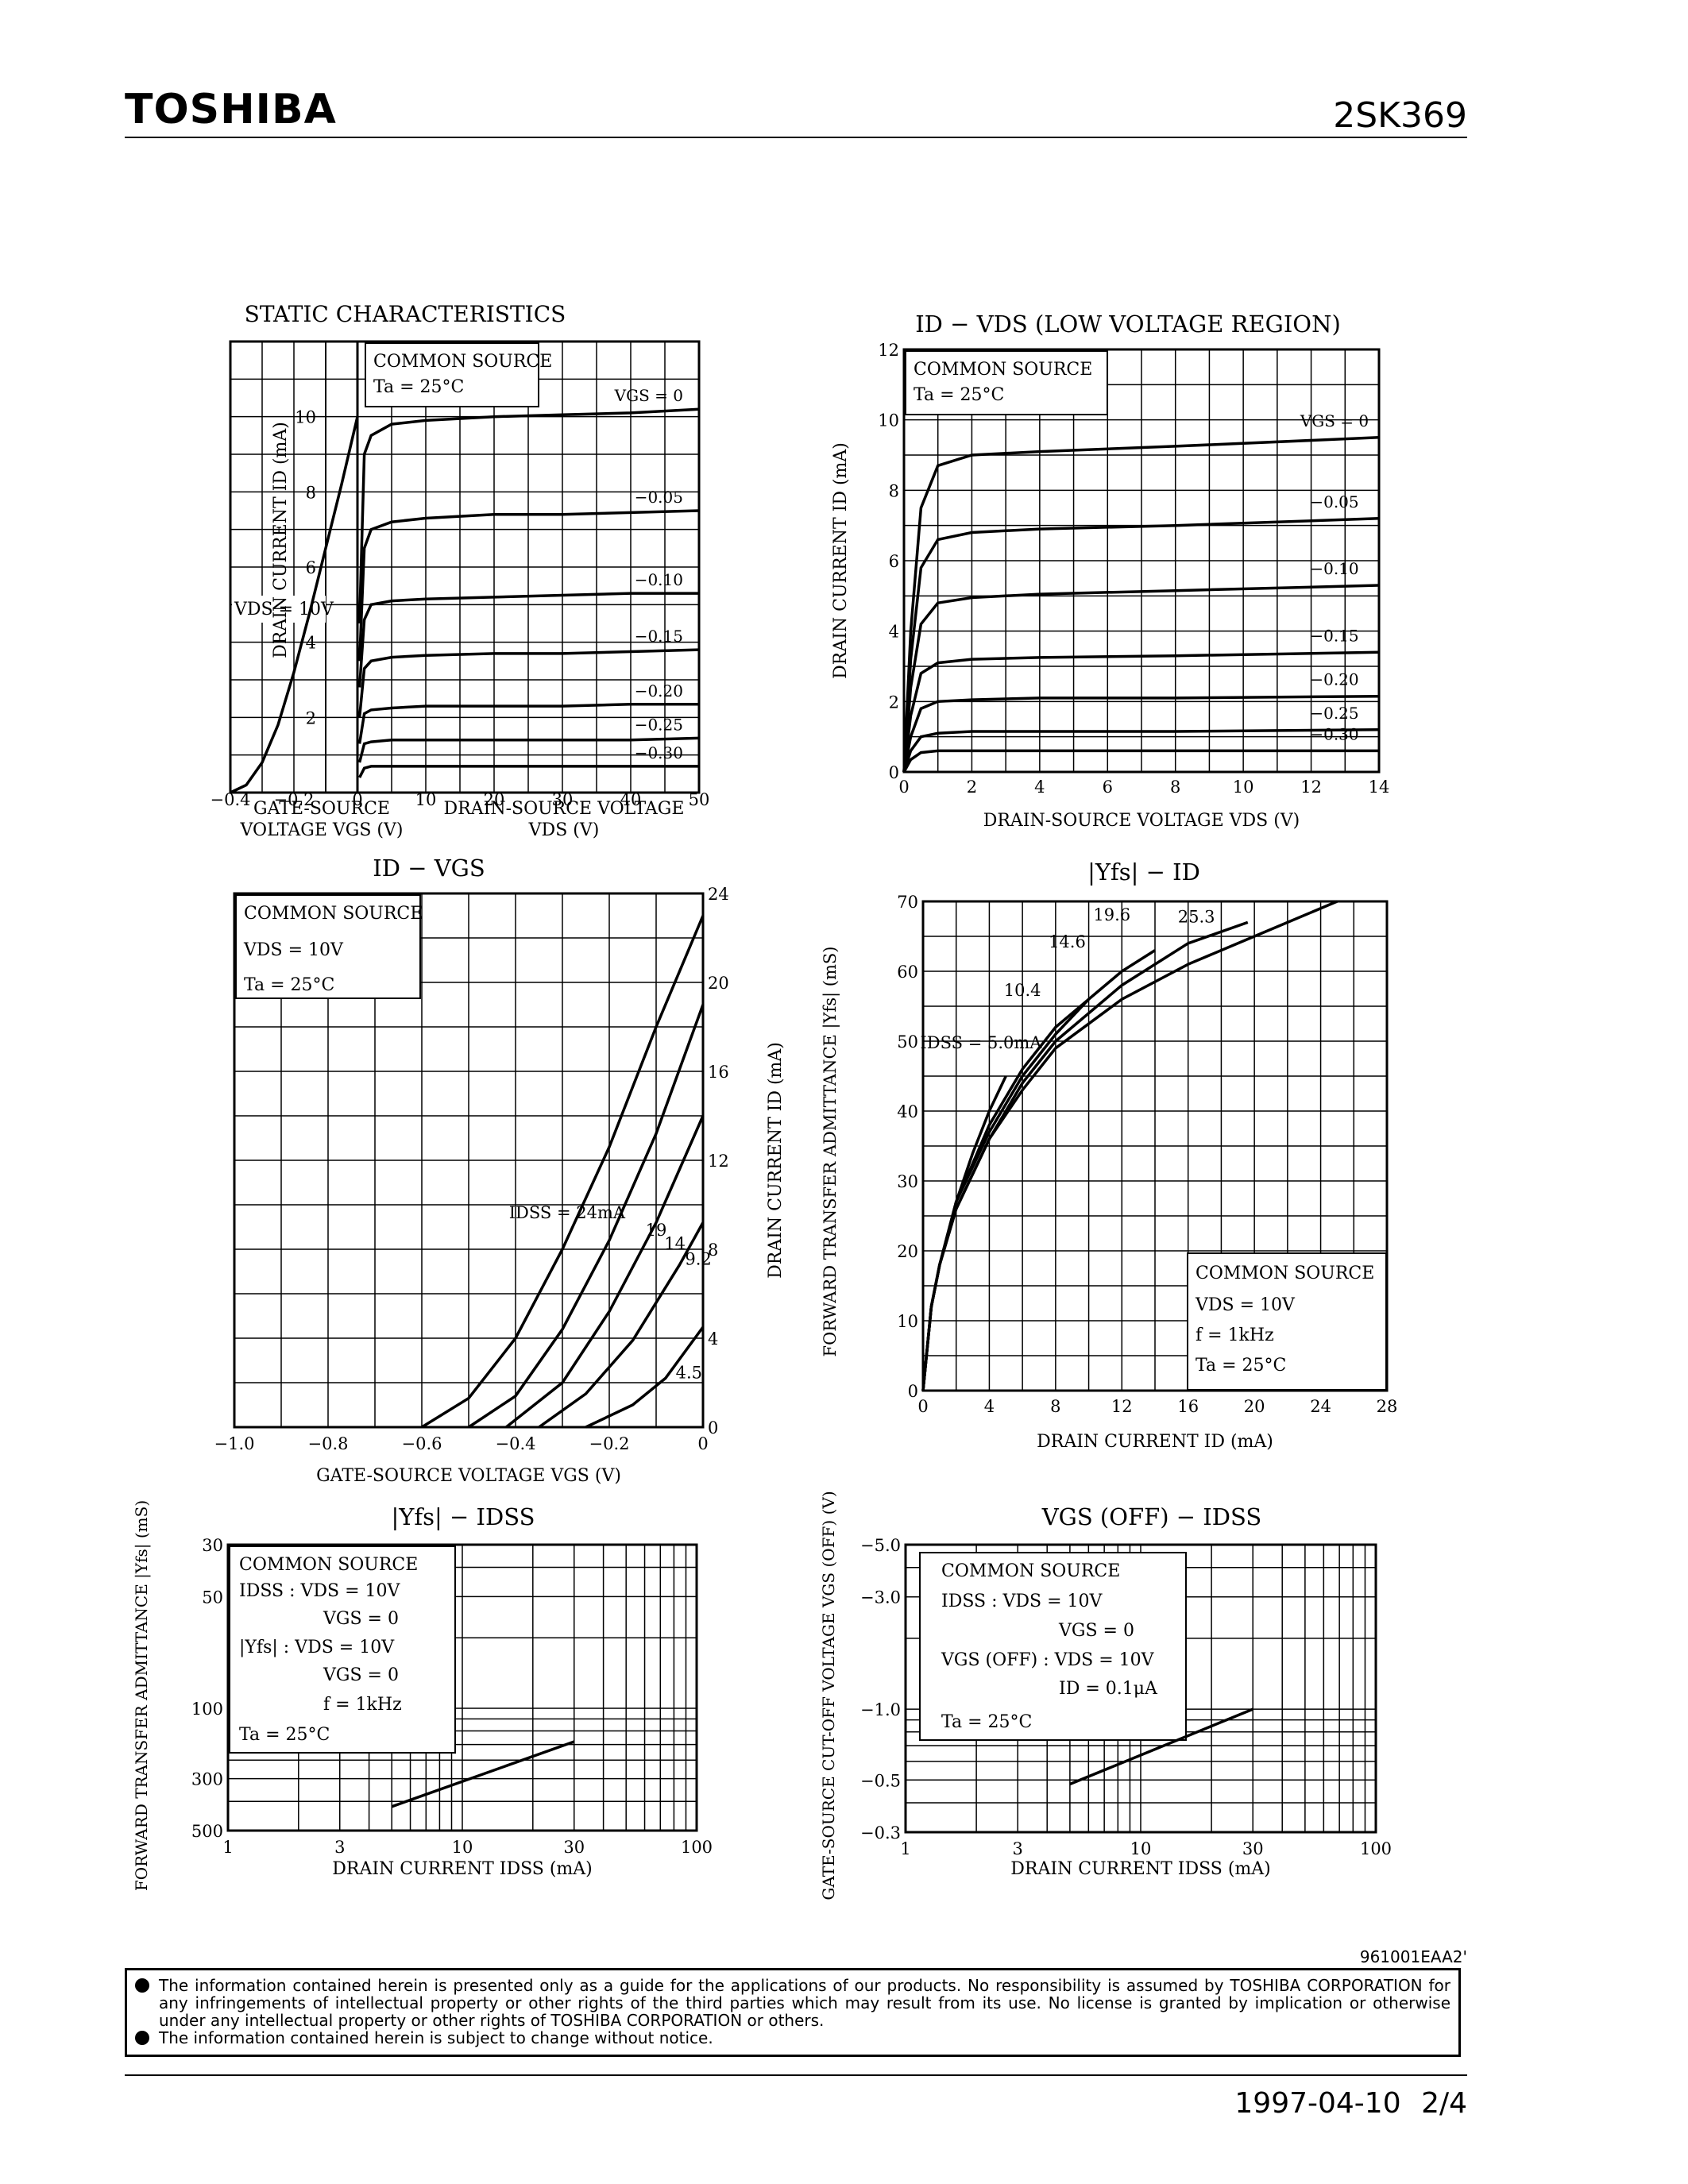 This screenshot has height=2184, width=1688. What do you see at coordinates (880, 1781) in the screenshot?
I see `y-tick-label: −0.5` at bounding box center [880, 1781].